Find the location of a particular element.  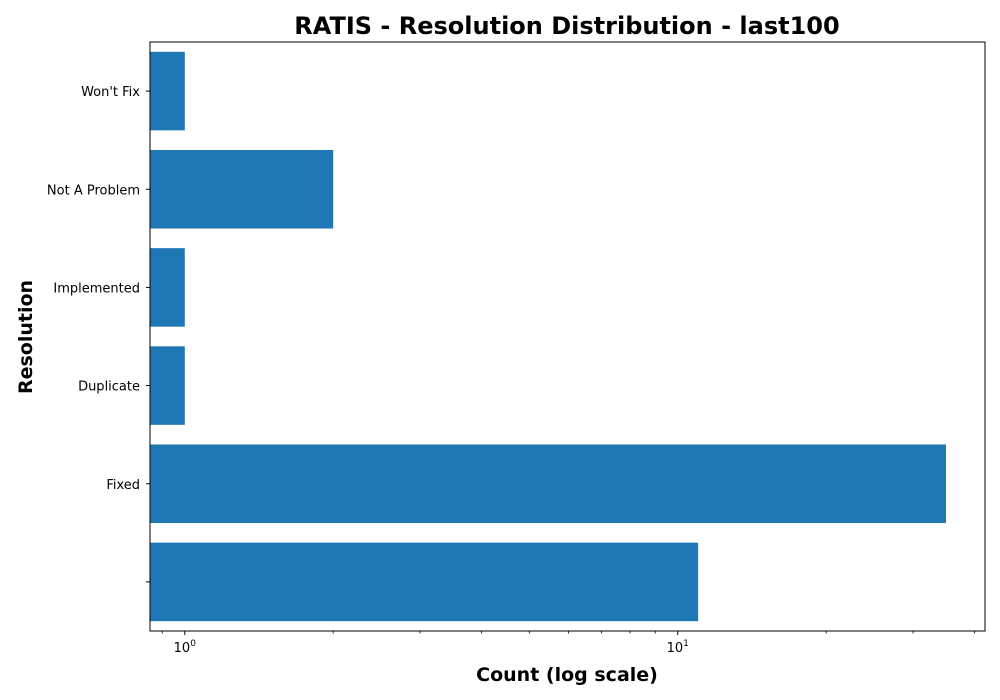

y-tick-label: Won't Fix is located at coordinates (110, 92).